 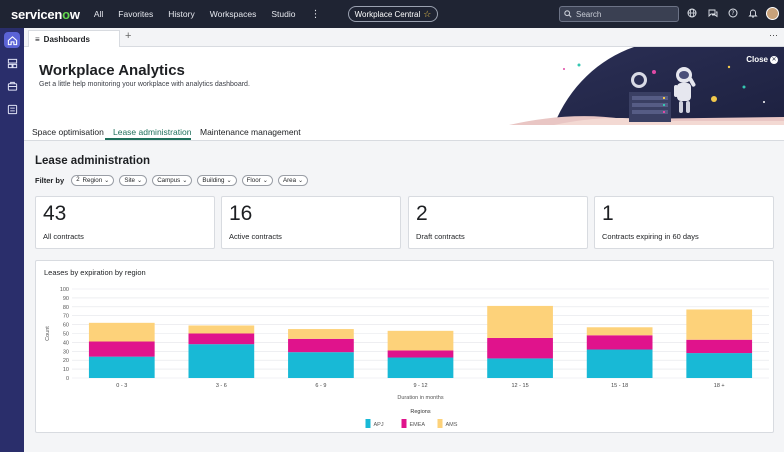 What do you see at coordinates (181, 14) in the screenshot?
I see `nav-history: History` at bounding box center [181, 14].